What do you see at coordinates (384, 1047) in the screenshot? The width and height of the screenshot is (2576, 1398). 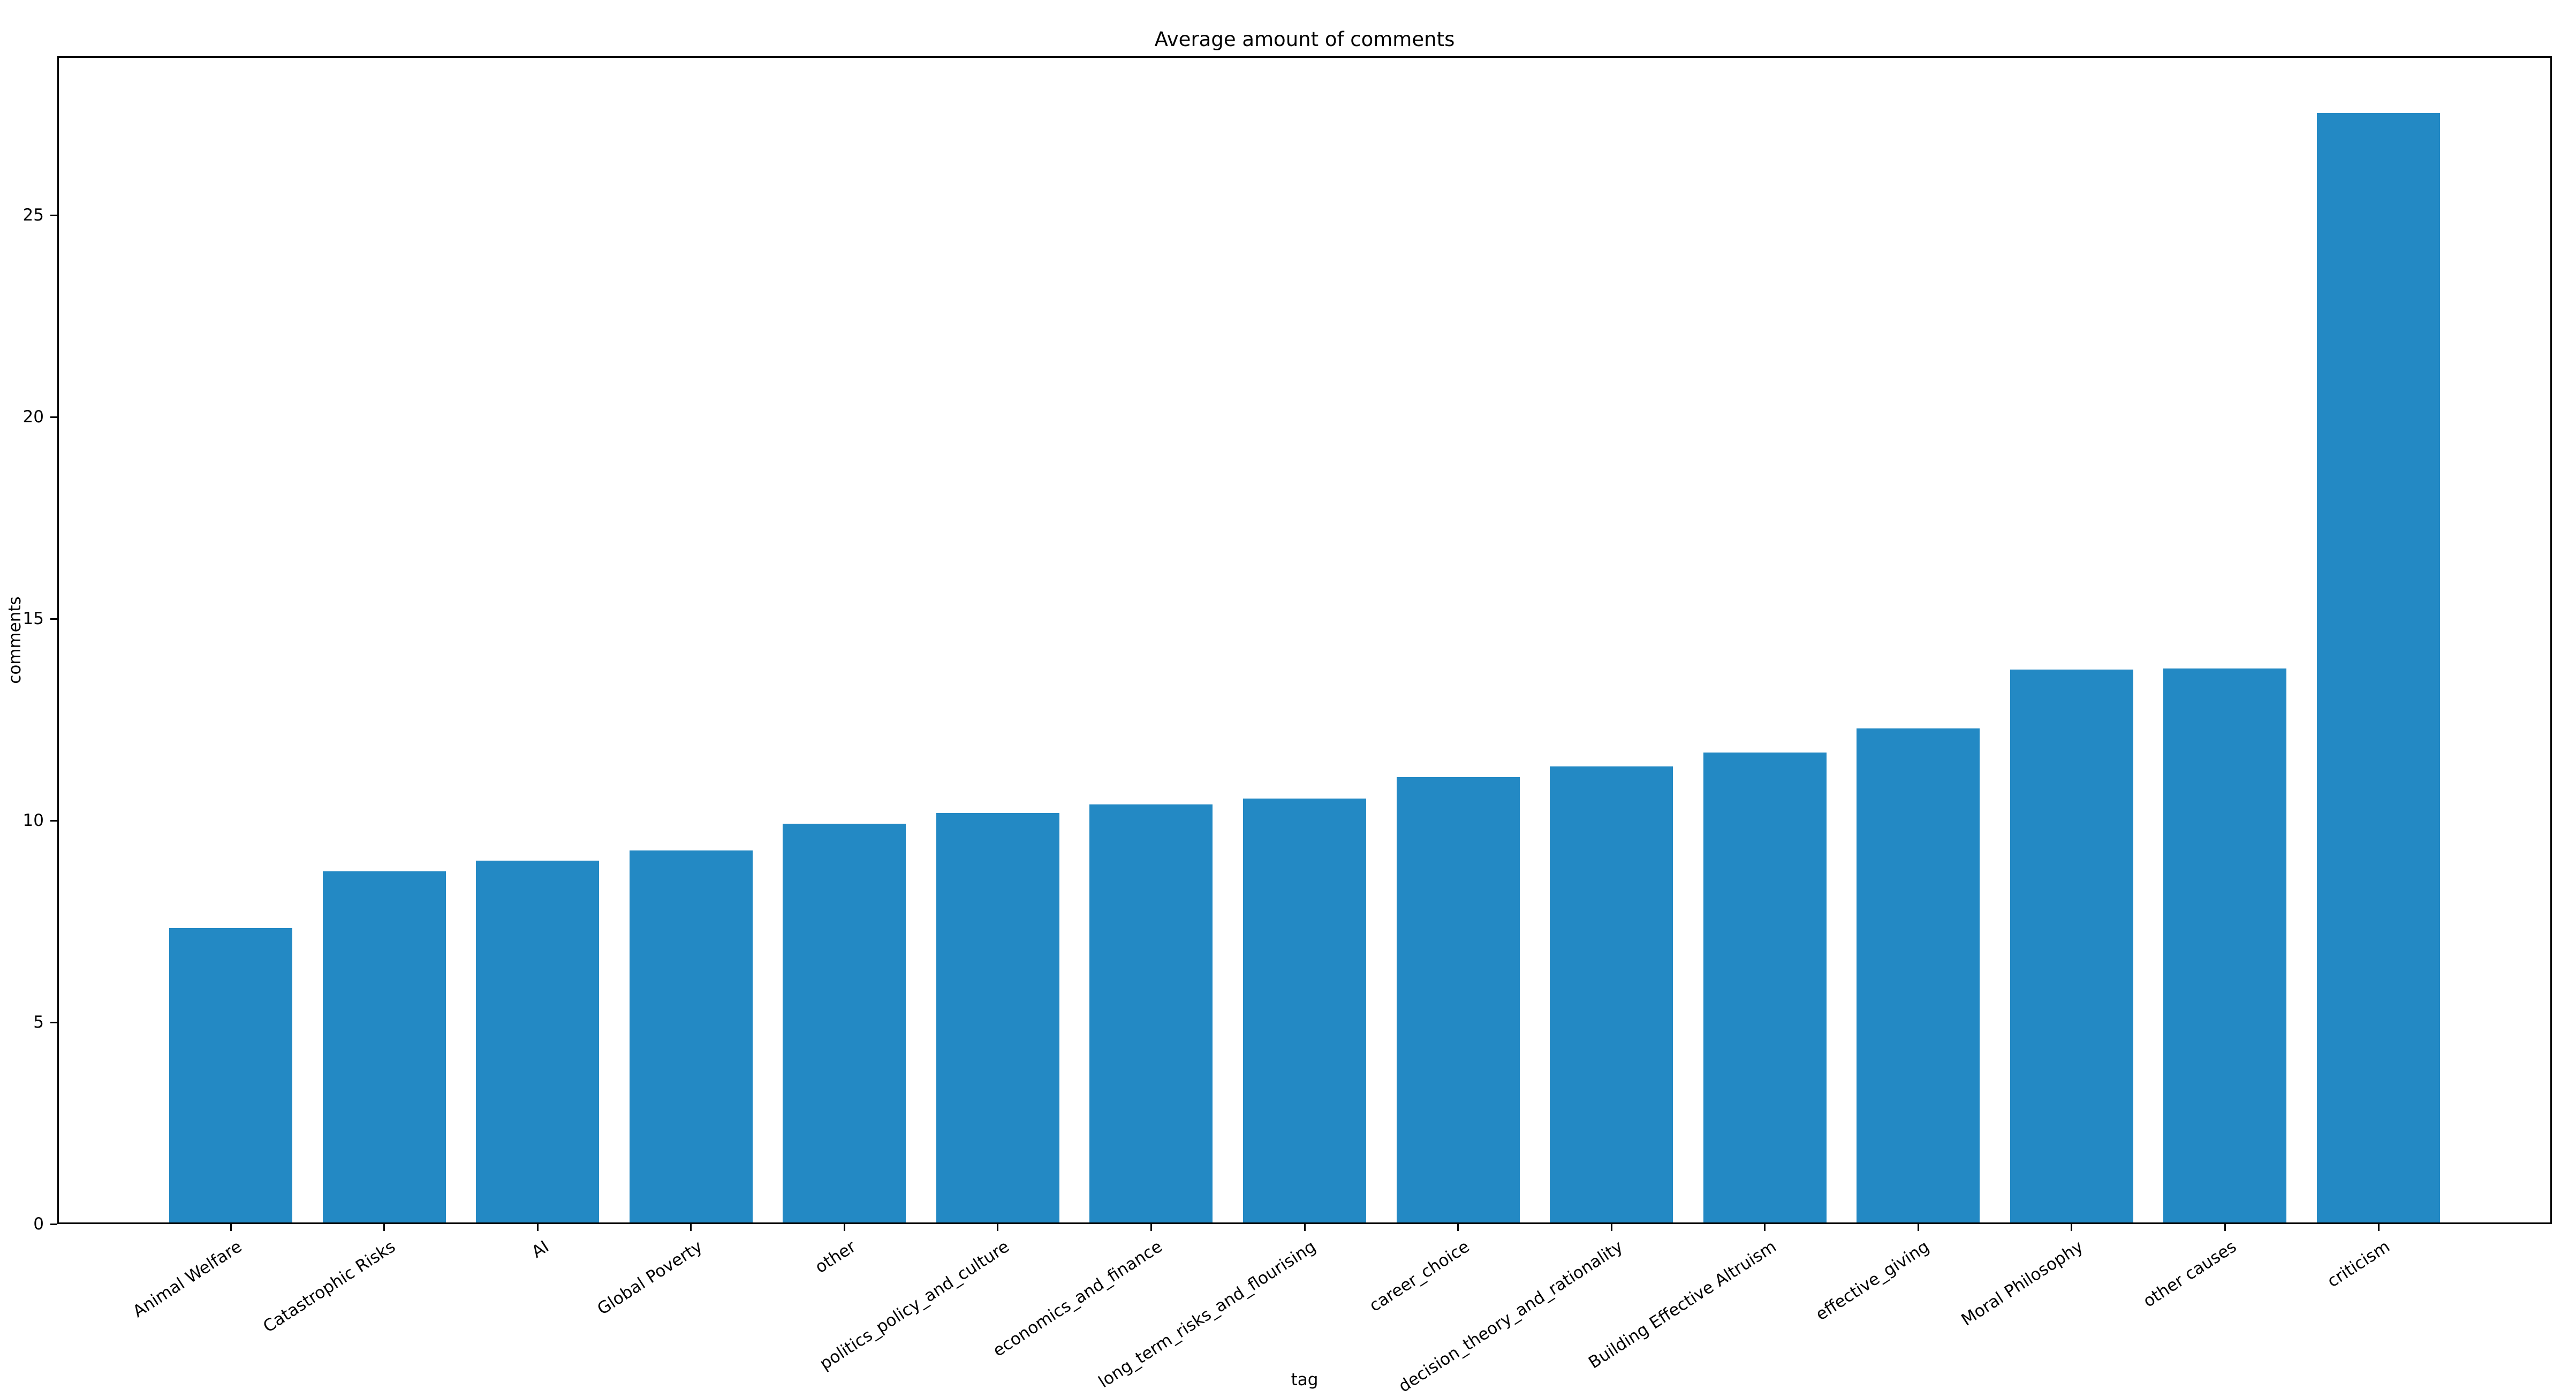 I see `bar-catastrophic-risks` at bounding box center [384, 1047].